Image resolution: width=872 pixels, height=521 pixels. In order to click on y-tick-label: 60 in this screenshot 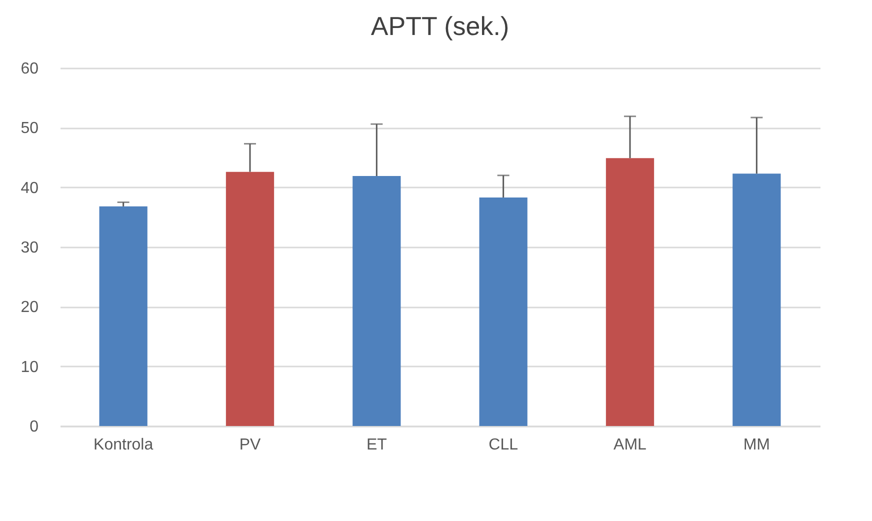, I will do `click(29, 69)`.